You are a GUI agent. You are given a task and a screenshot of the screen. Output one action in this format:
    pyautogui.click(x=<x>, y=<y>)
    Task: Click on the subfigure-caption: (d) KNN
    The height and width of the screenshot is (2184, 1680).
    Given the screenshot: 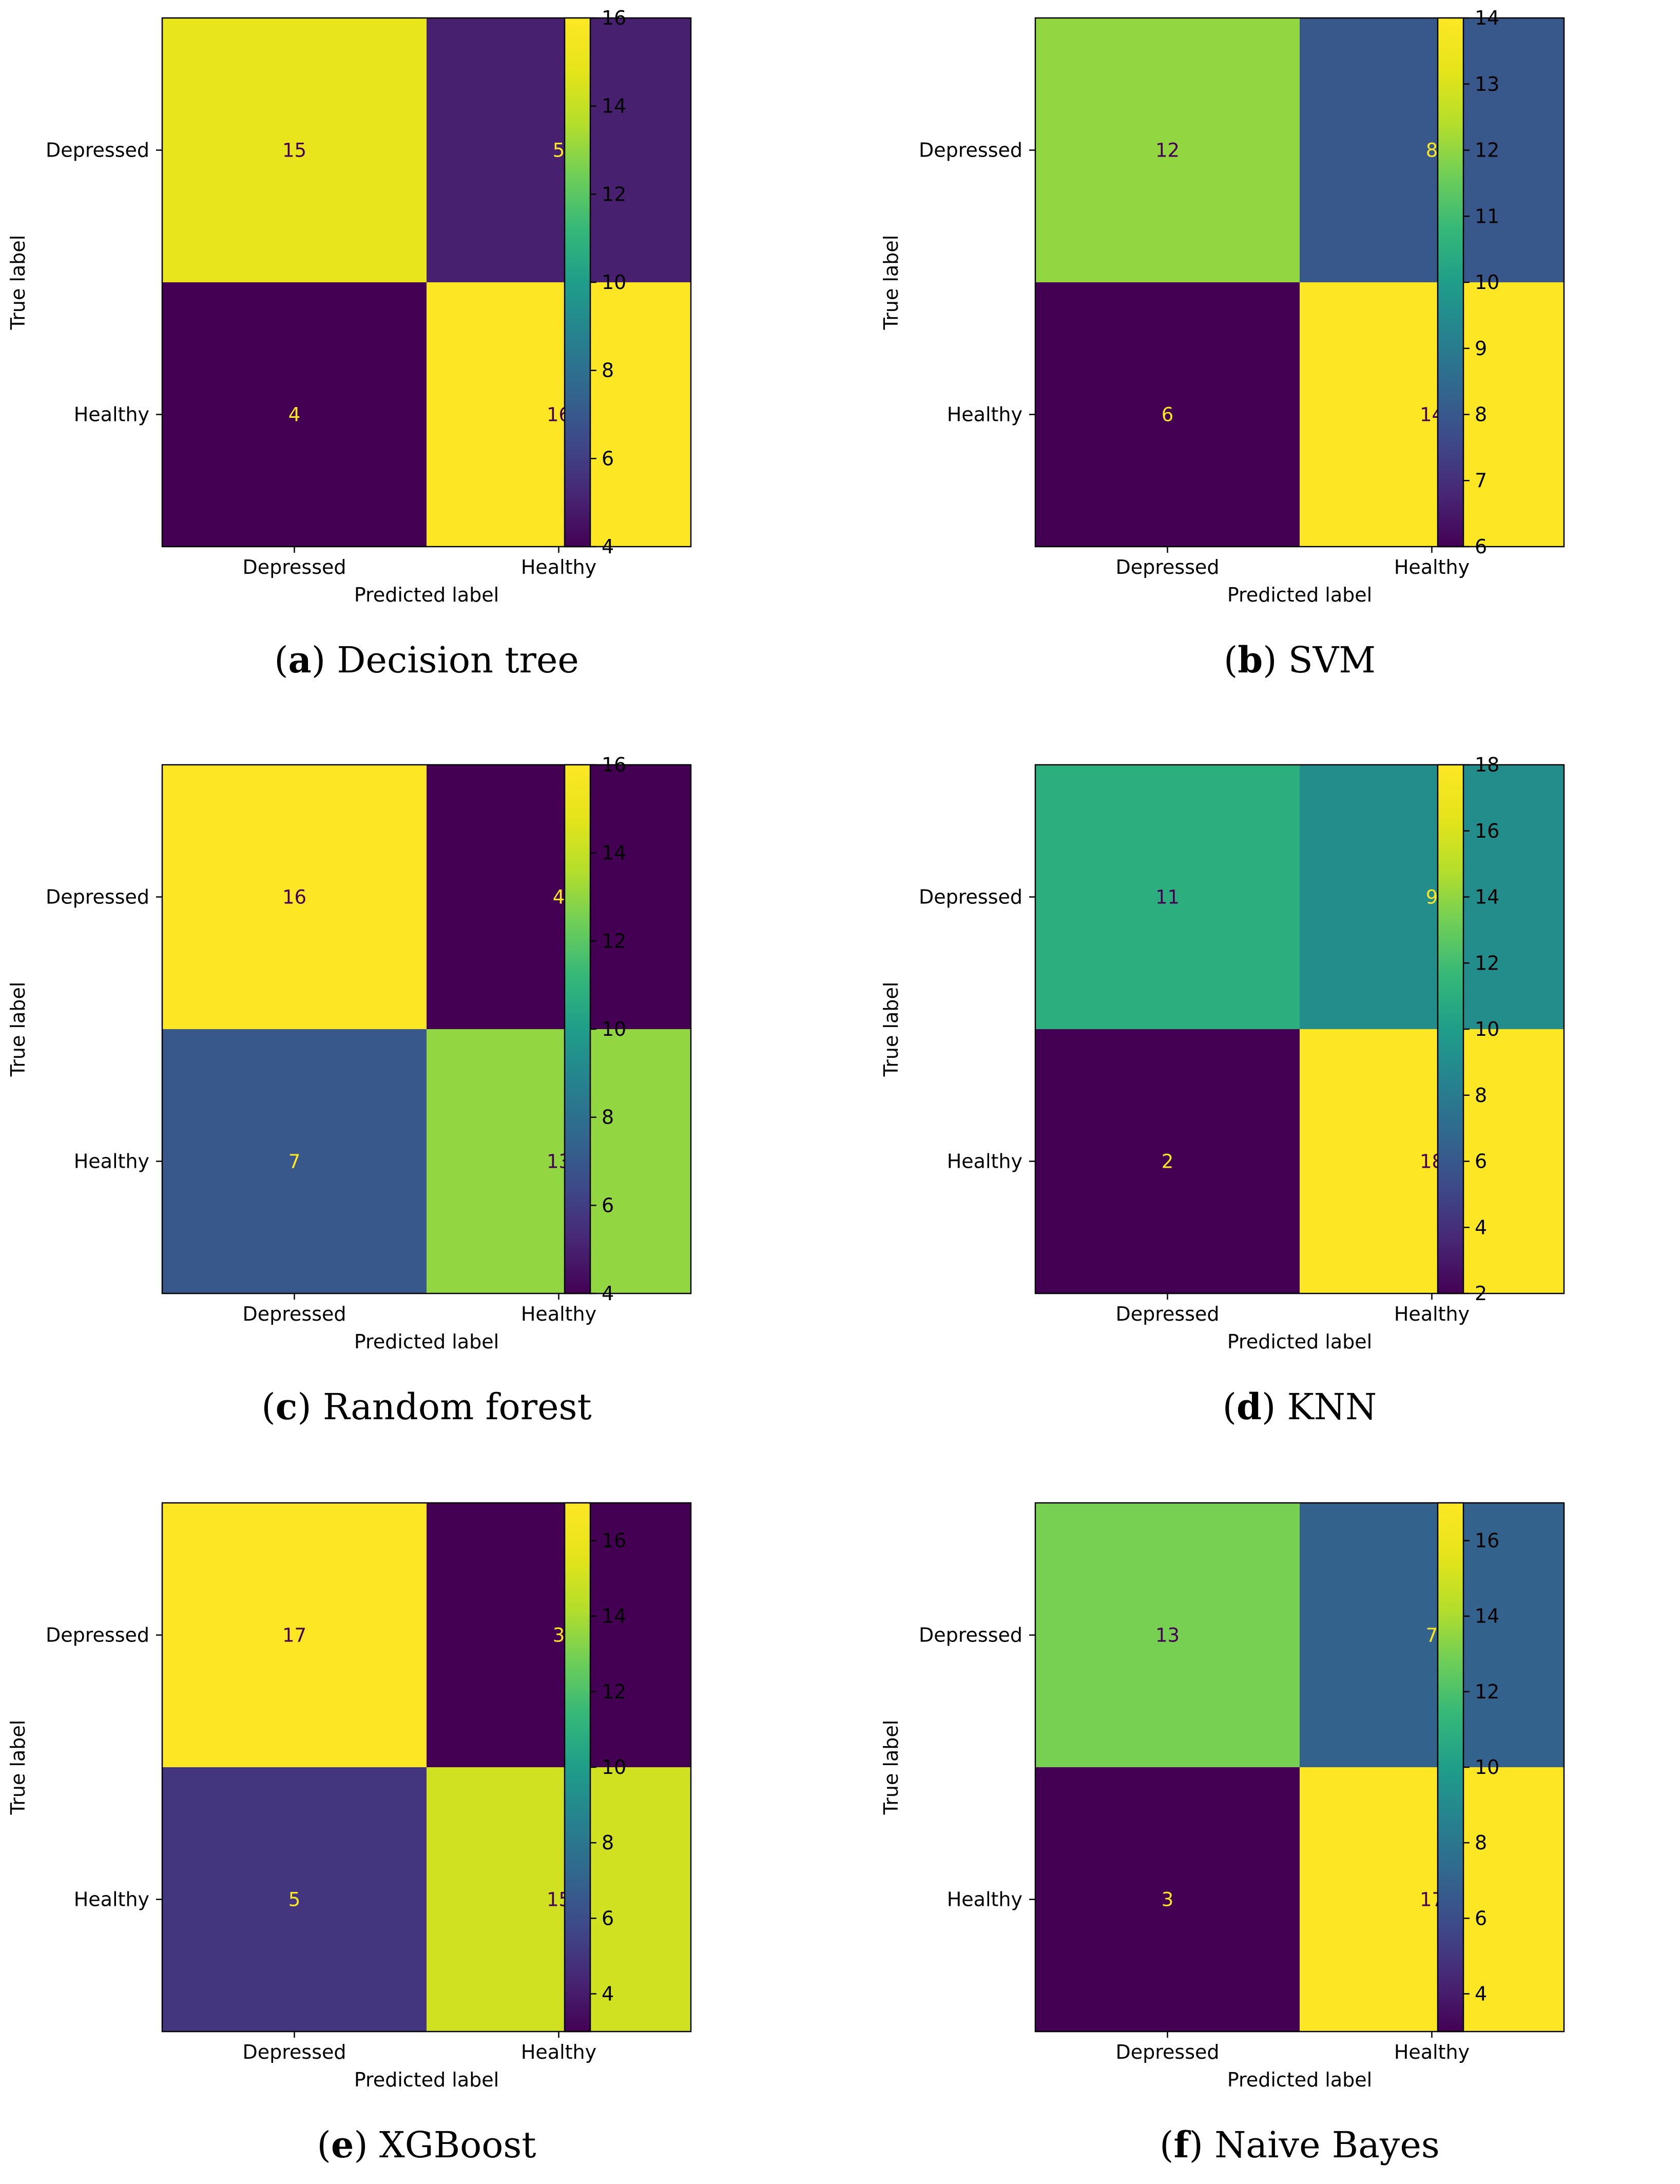 What is the action you would take?
    pyautogui.click(x=1300, y=1406)
    